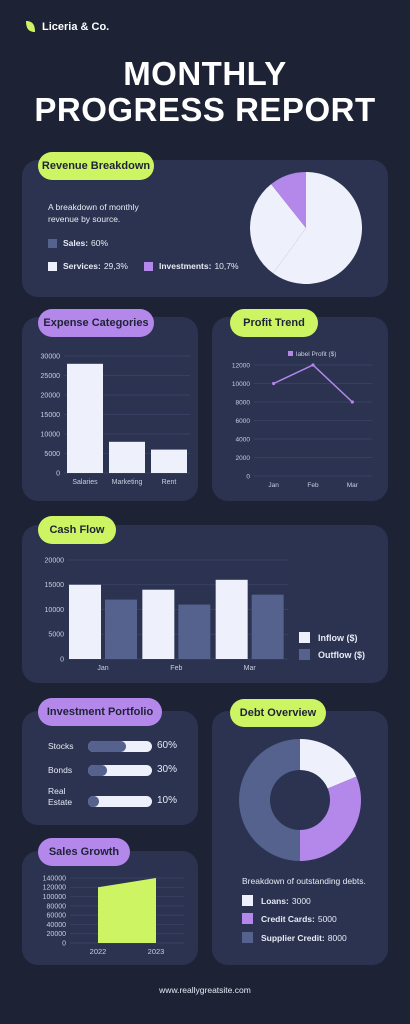 The image size is (410, 1024). Describe the element at coordinates (115, 266) in the screenshot. I see `legend-value: 29,3%` at that location.